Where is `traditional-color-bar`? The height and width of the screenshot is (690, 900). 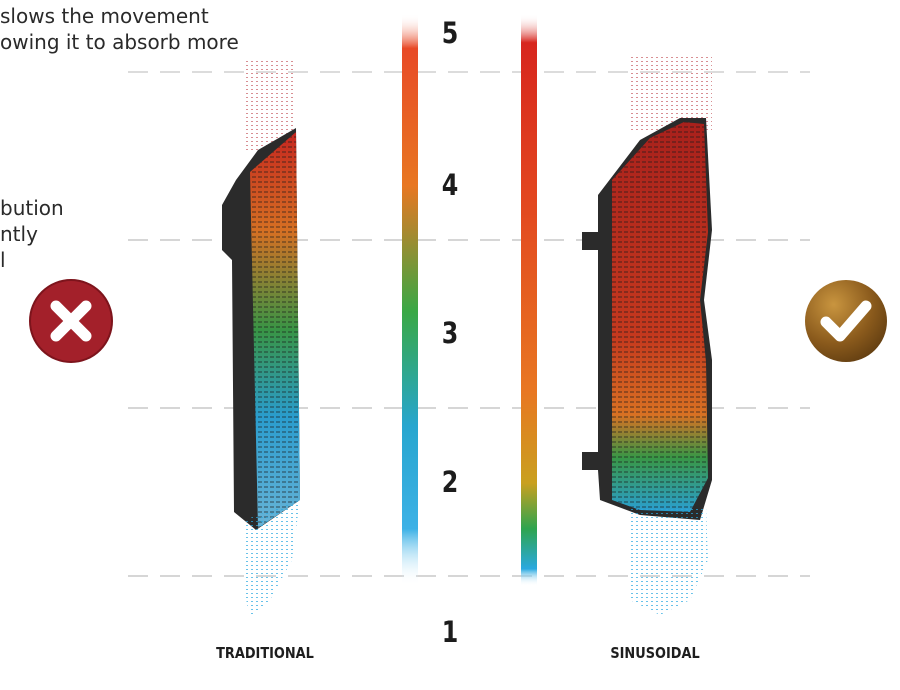 traditional-color-bar is located at coordinates (410, 300).